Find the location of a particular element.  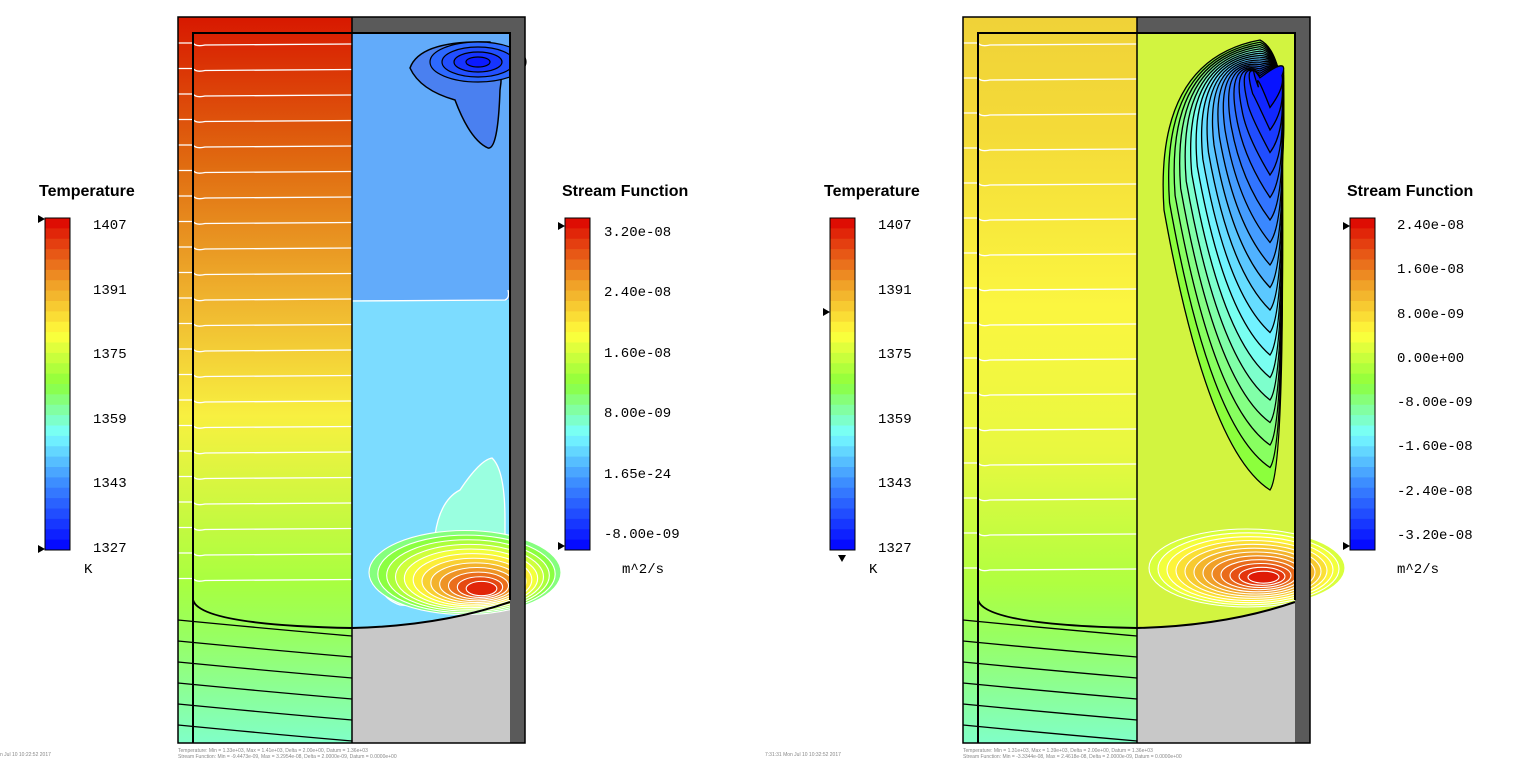

temperature-max-marker is located at coordinates (41, 219).